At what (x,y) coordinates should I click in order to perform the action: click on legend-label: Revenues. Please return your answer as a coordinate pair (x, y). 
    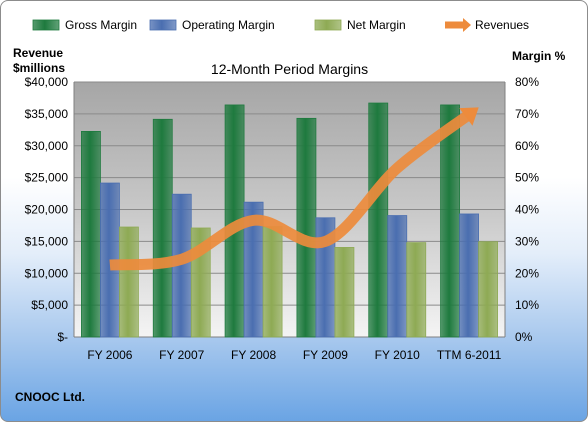
    Looking at the image, I should click on (502, 25).